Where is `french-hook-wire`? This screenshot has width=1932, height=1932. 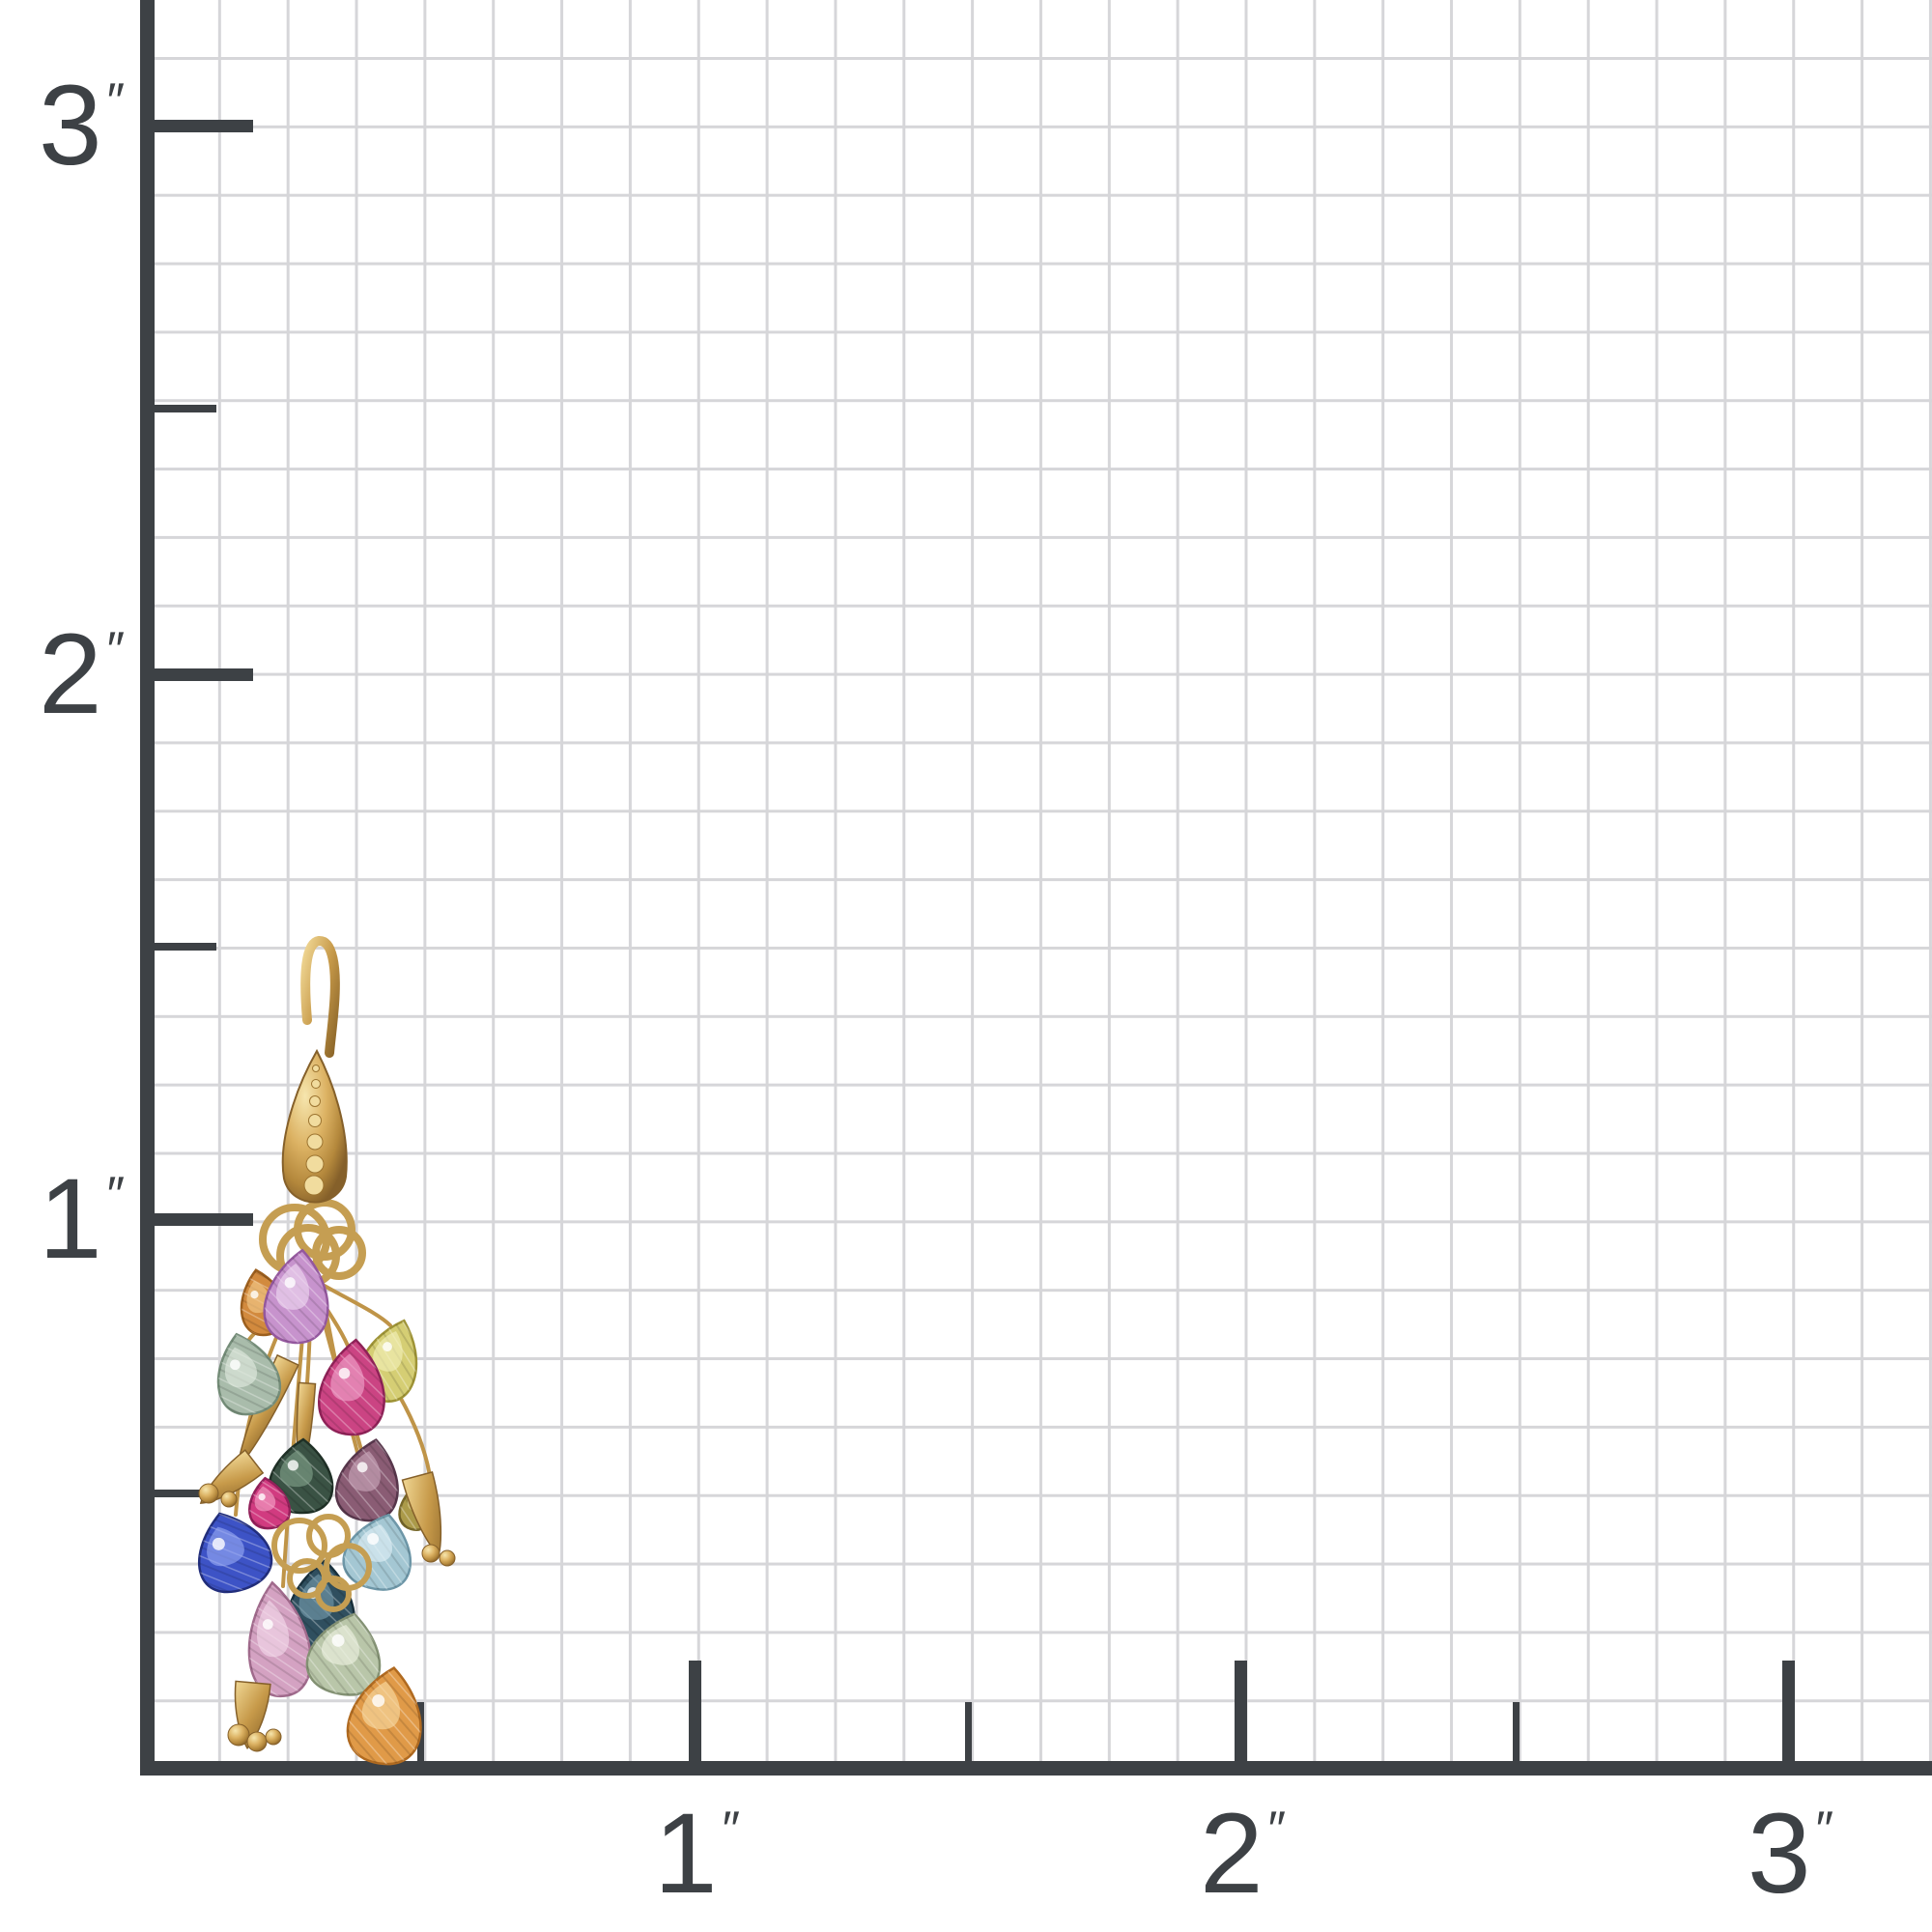
french-hook-wire is located at coordinates (320, 997).